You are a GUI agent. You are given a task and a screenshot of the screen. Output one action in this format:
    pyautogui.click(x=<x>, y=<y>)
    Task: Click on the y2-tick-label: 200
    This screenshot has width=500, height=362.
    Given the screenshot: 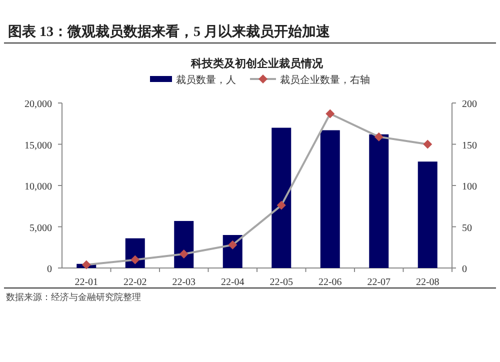 What is the action you would take?
    pyautogui.click(x=469, y=104)
    